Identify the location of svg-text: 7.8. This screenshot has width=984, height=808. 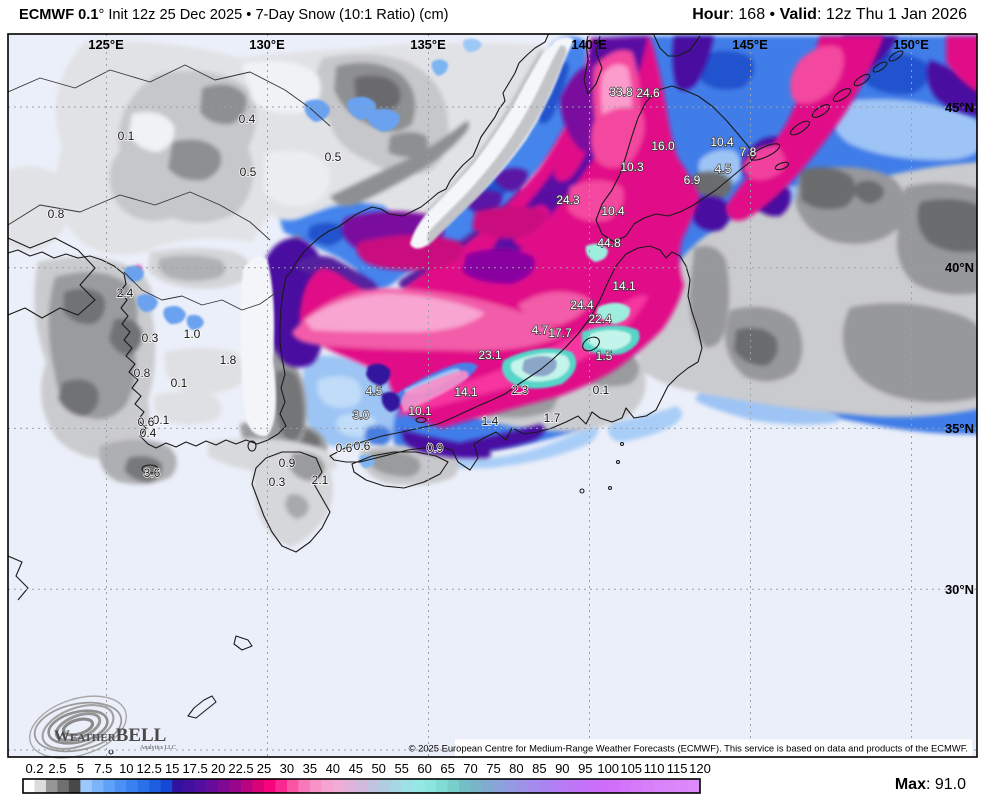
(748, 152).